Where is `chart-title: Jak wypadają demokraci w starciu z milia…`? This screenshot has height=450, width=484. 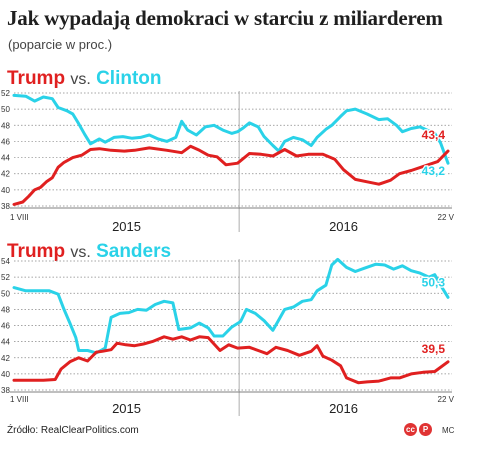 chart-title: Jak wypadają demokraci w starciu z milia… is located at coordinates (225, 18).